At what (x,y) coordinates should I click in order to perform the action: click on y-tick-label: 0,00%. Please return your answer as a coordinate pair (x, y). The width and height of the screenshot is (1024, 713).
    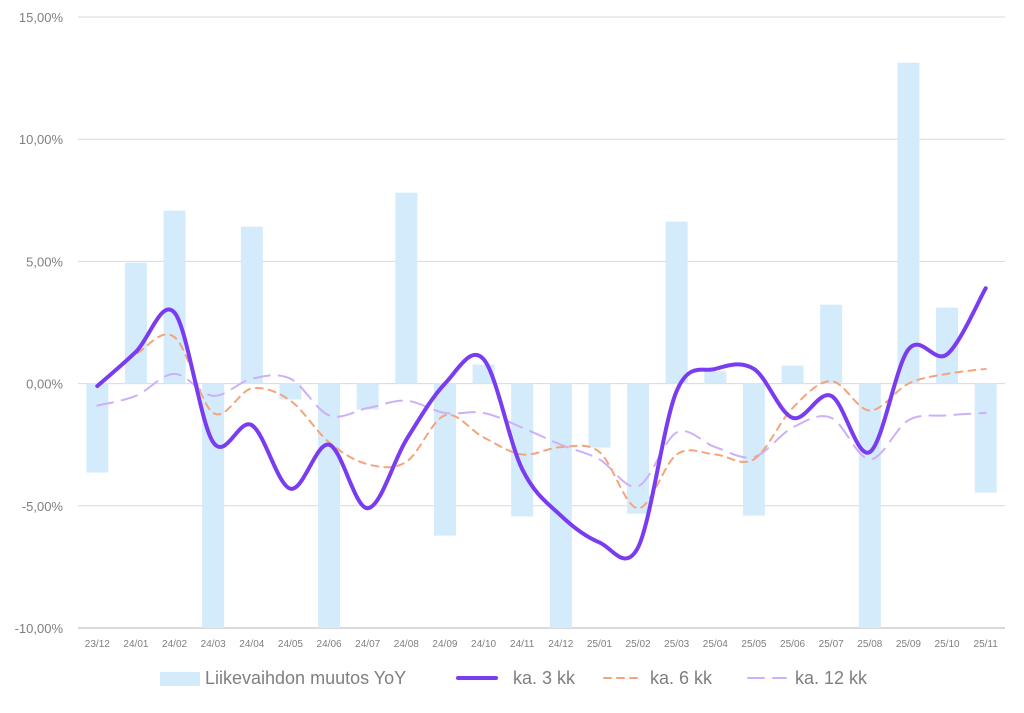
    Looking at the image, I should click on (44, 384).